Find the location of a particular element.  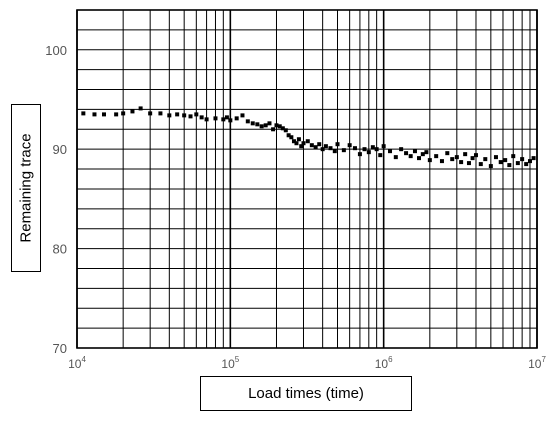

x-axis-label-box: Load times (time) is located at coordinates (306, 393).